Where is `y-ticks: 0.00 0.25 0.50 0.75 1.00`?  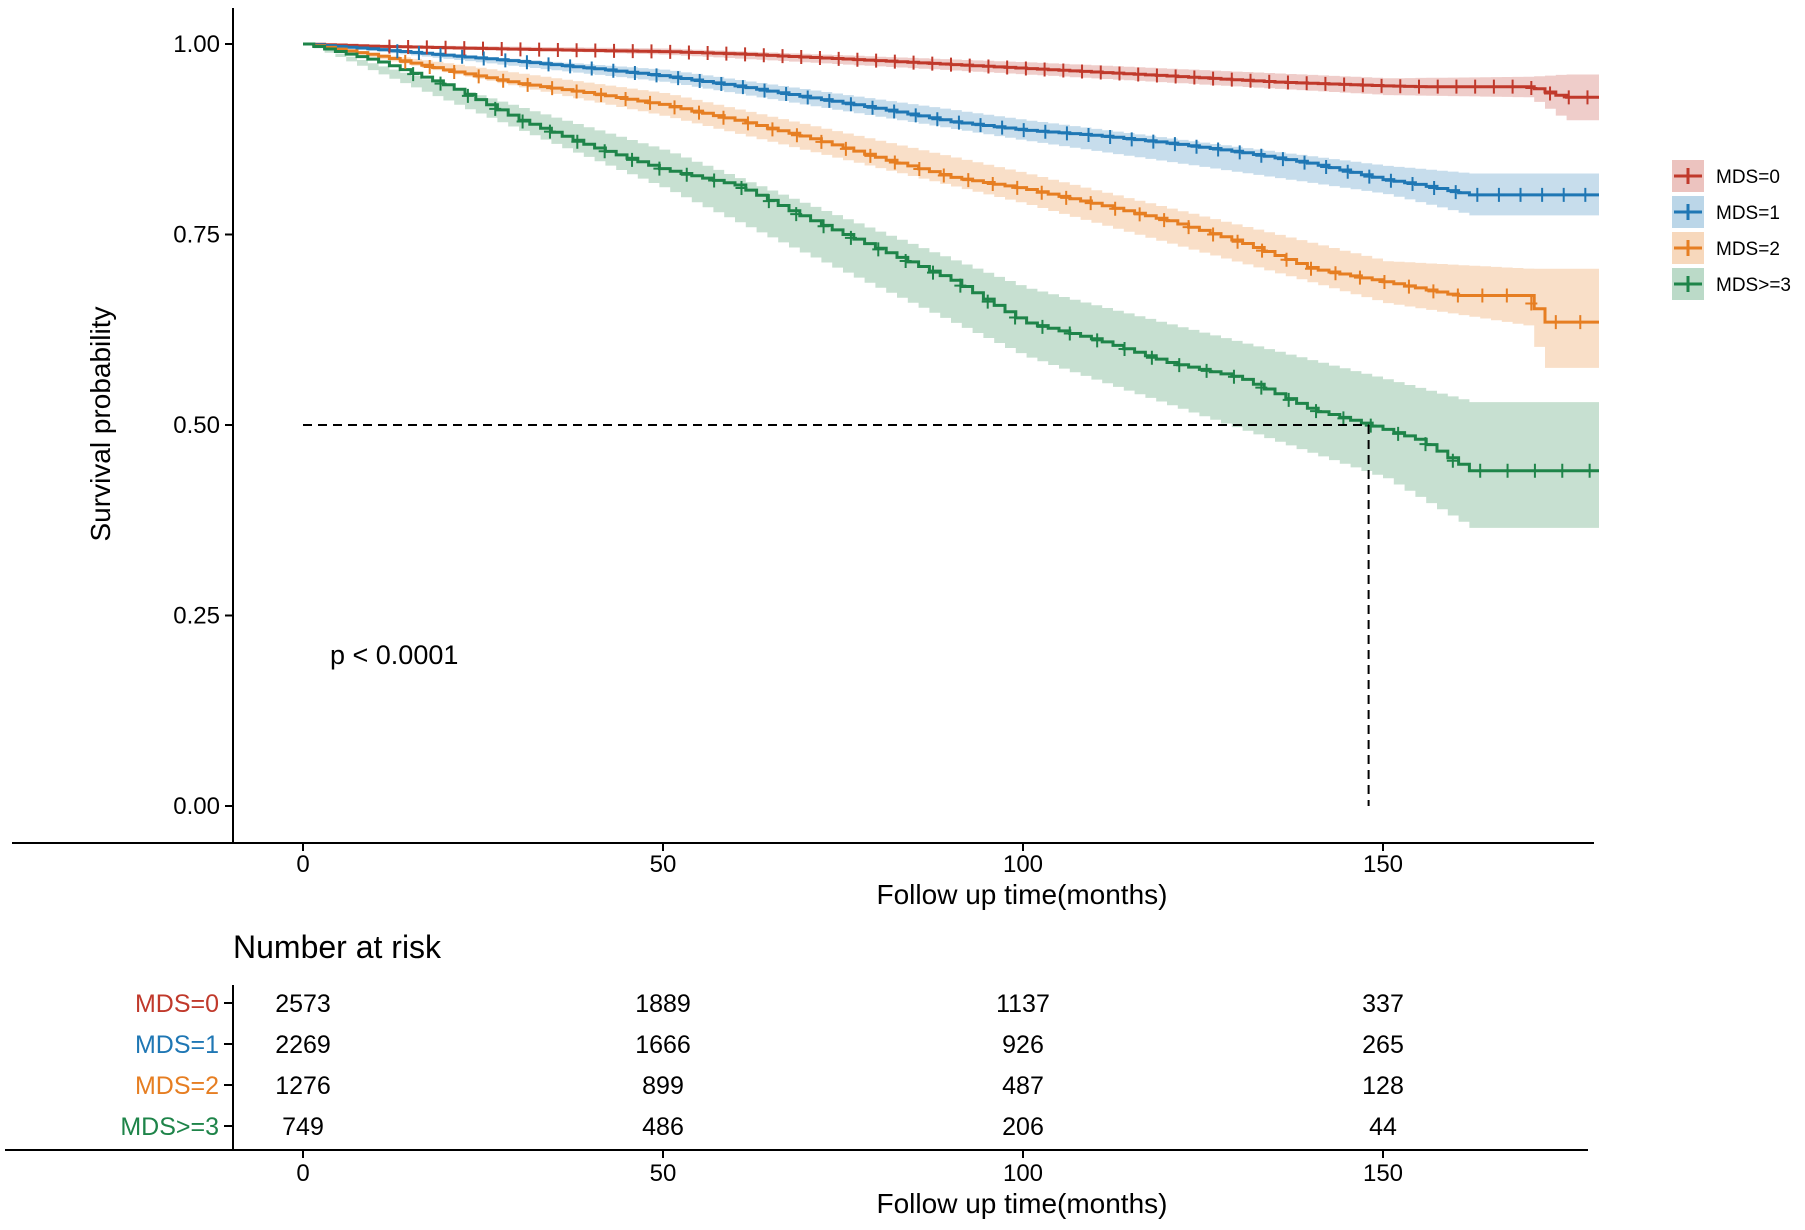
y-ticks: 0.00 0.25 0.50 0.75 1.00 is located at coordinates (203, 425).